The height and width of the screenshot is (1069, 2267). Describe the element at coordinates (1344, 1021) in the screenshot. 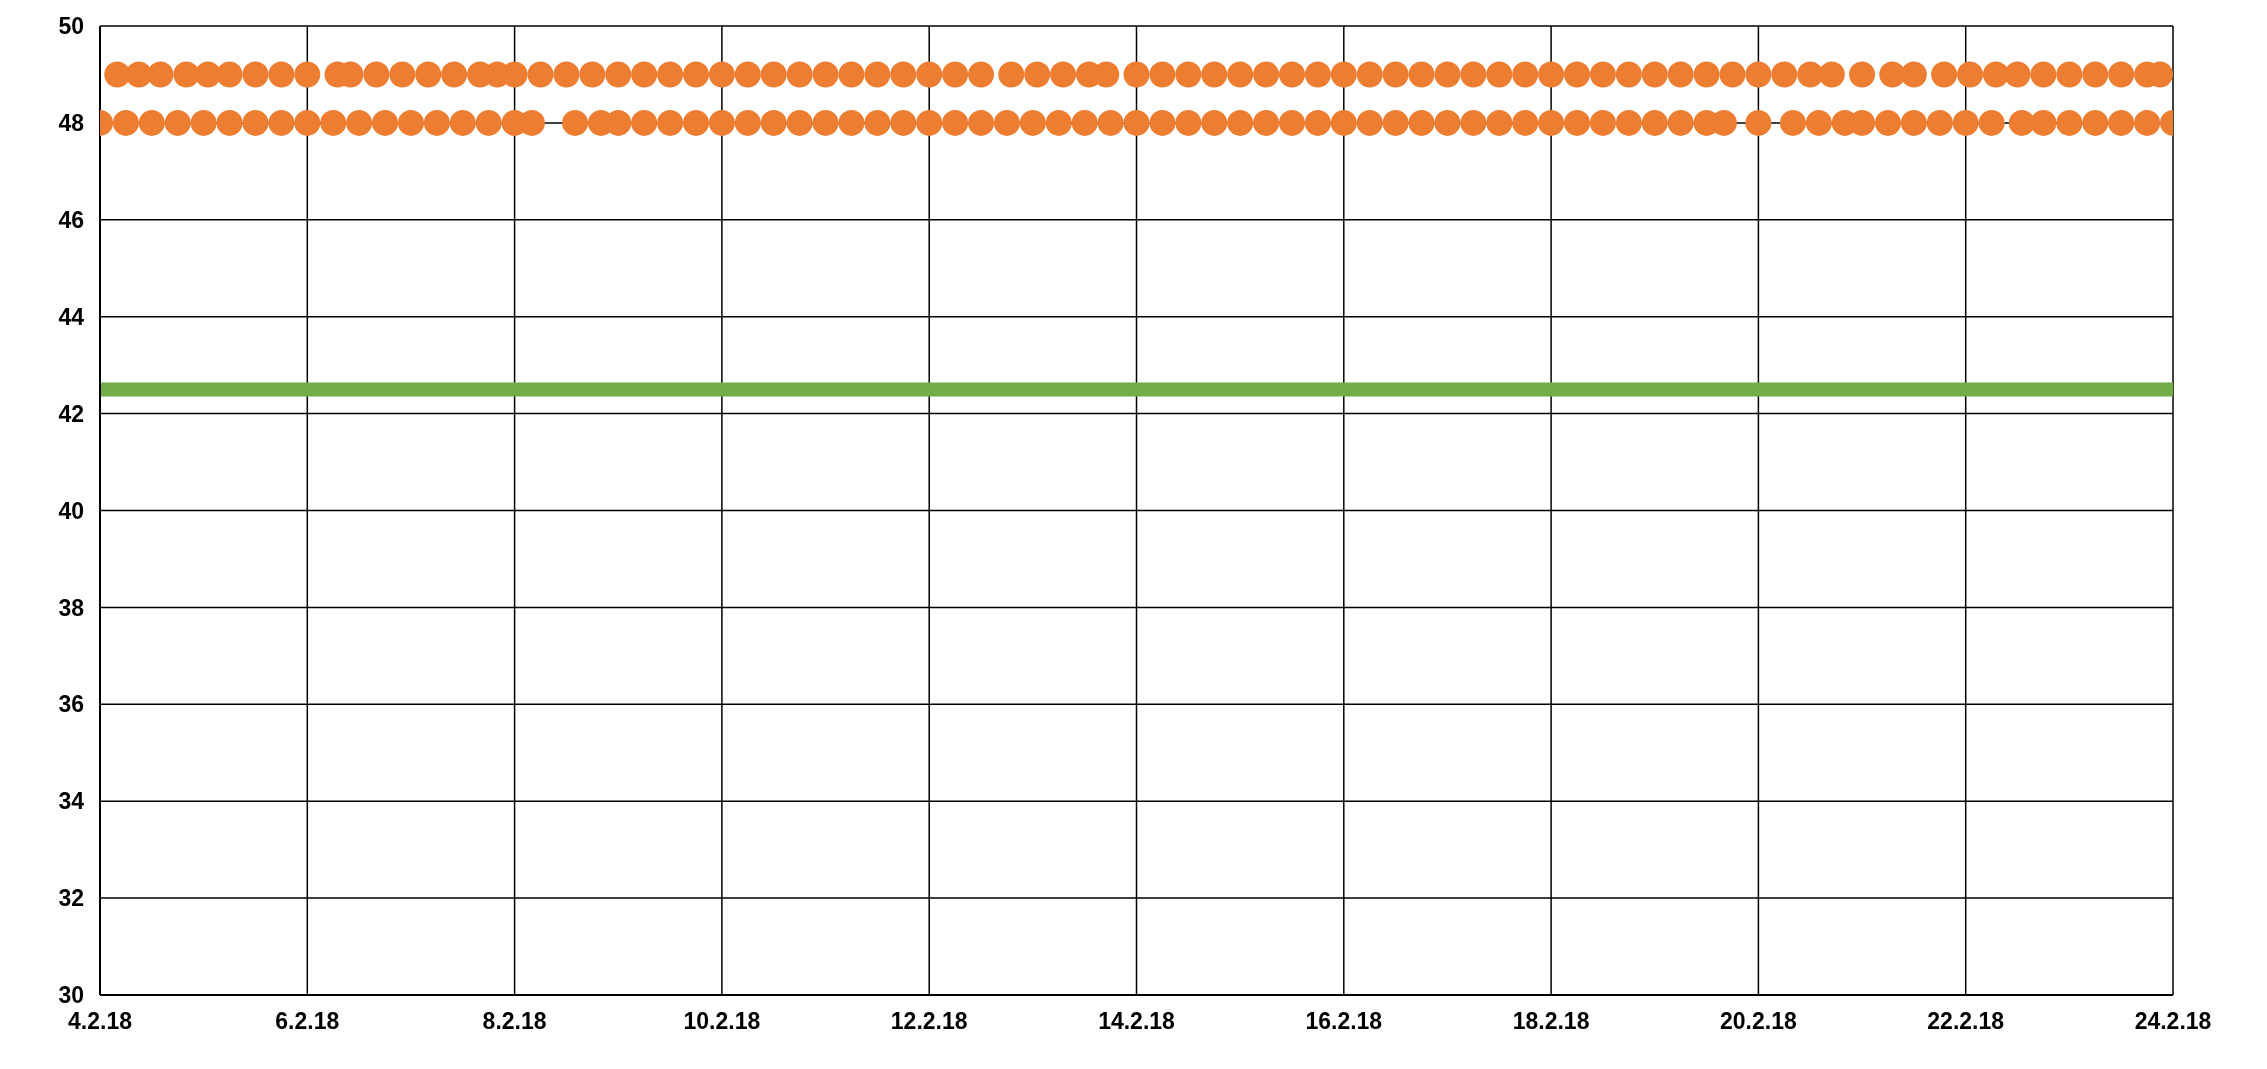

I see `x-tick-label: 16.2.18` at that location.